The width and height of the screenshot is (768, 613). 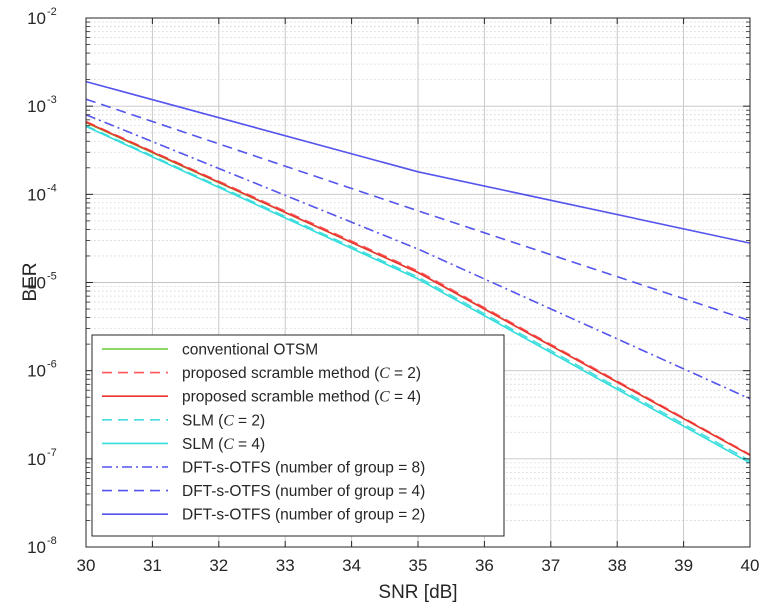 What do you see at coordinates (417, 592) in the screenshot?
I see `x-axis-label: SNR [dB]` at bounding box center [417, 592].